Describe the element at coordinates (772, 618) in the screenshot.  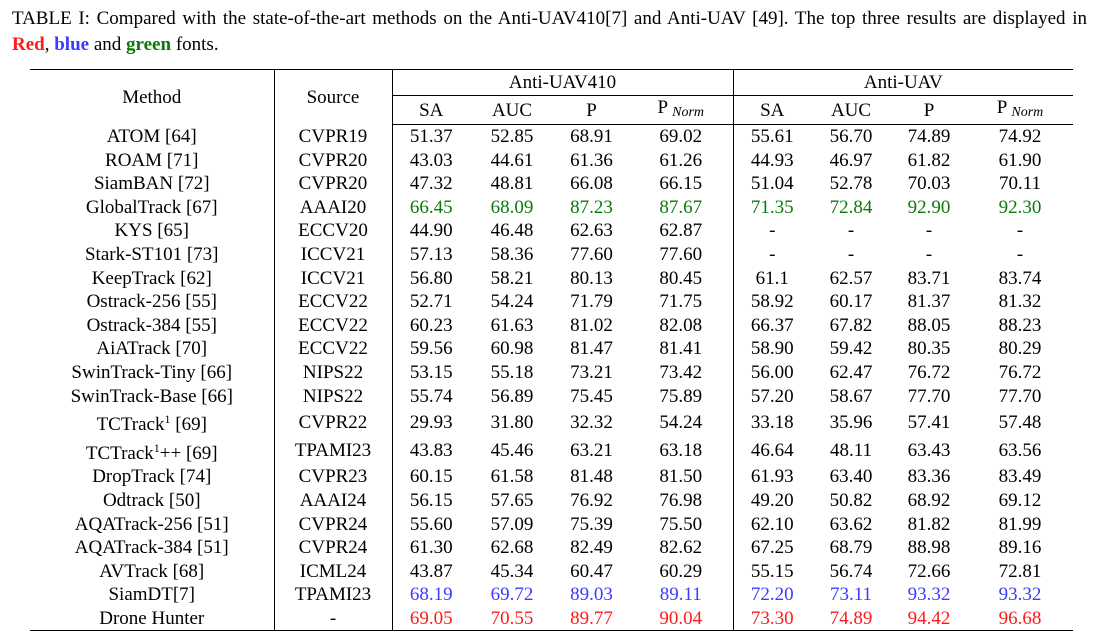
I see `cell-value: 73.30` at that location.